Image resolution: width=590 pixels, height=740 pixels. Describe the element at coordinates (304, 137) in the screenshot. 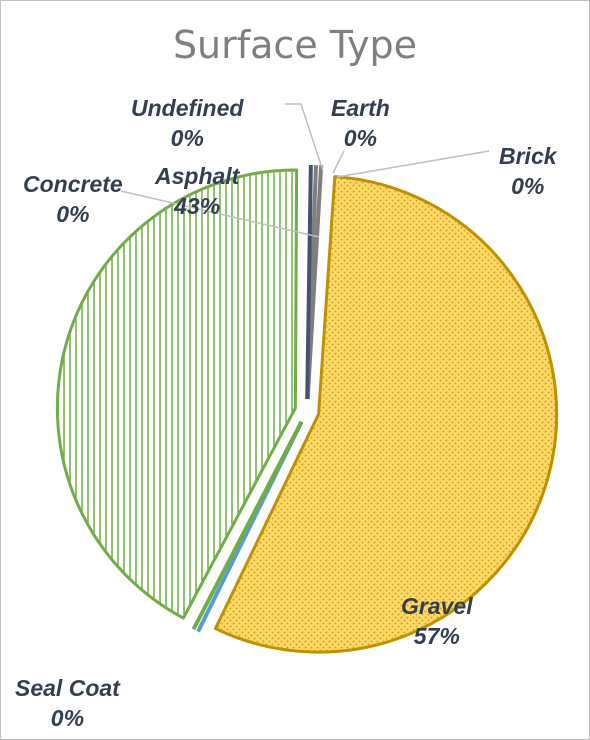

I see `leader-line-undefined` at that location.